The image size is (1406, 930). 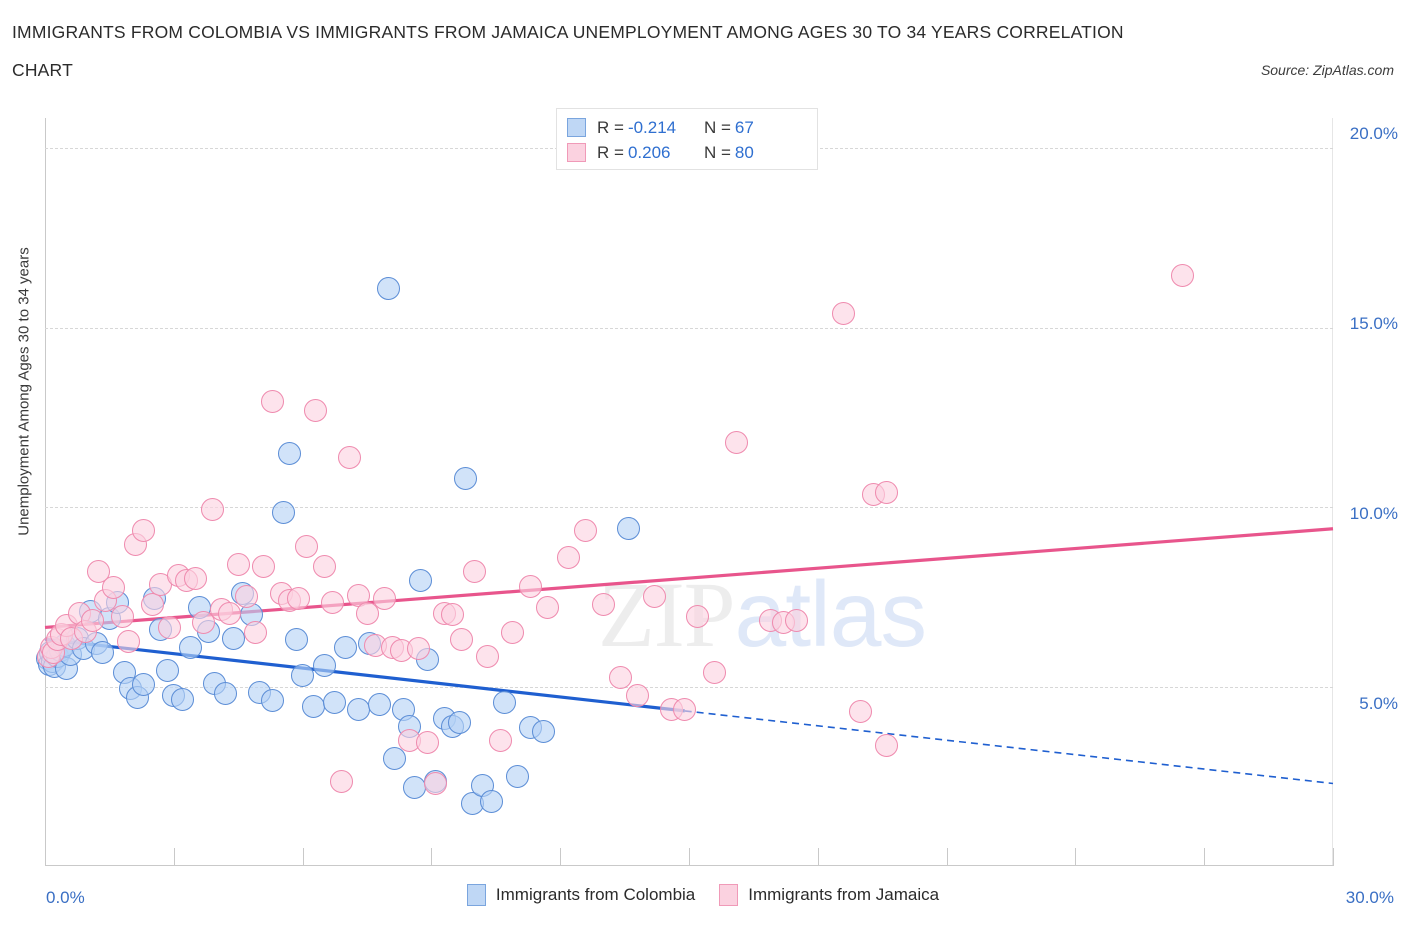 What do you see at coordinates (576, 127) in the screenshot?
I see `legend-swatch-colombia-icon` at bounding box center [576, 127].